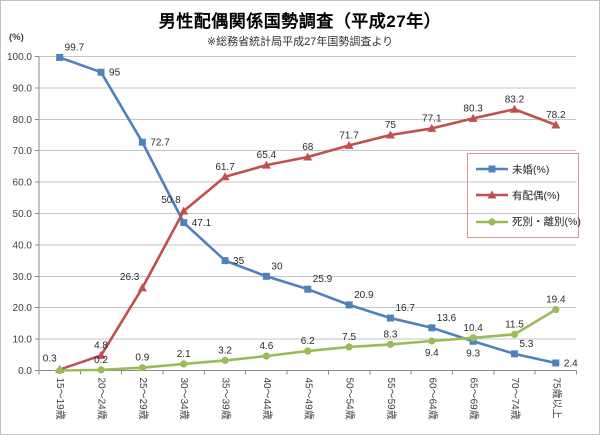 The width and height of the screenshot is (600, 435). Describe the element at coordinates (101, 345) in the screenshot. I see `data-point-label: 4.8` at that location.